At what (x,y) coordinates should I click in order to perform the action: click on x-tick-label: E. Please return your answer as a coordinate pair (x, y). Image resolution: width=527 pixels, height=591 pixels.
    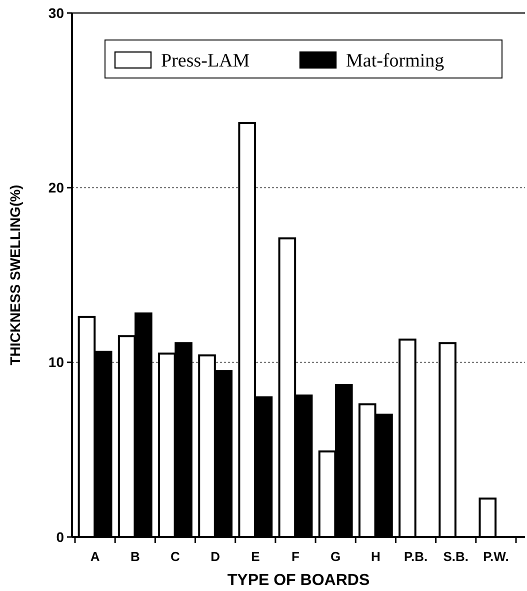
    Looking at the image, I should click on (255, 556).